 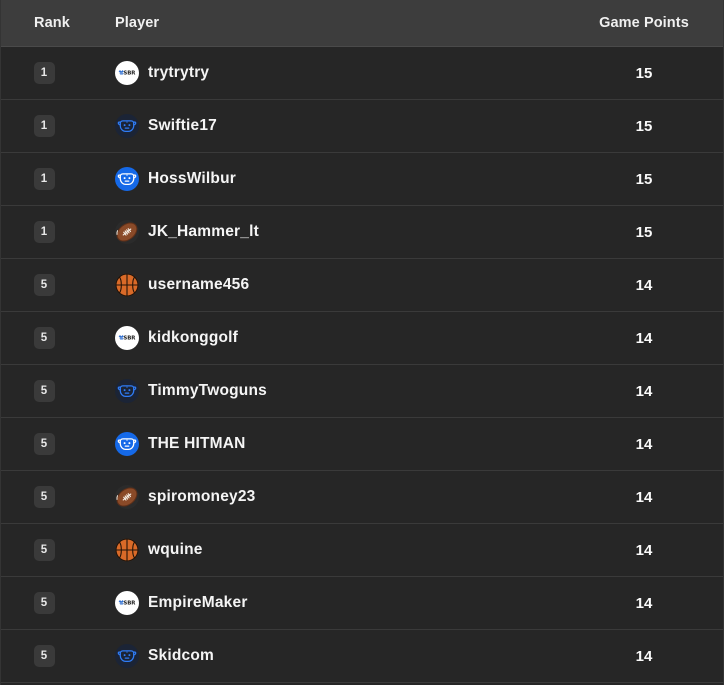 I want to click on table-row: 5 TimmyTwoguns 14, so click(x=362, y=391).